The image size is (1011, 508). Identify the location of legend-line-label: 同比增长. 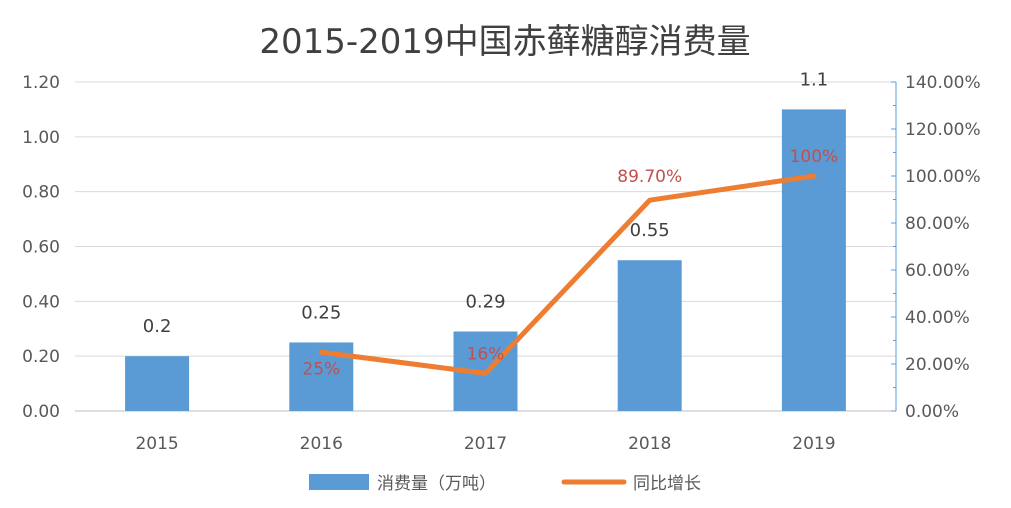
(667, 484).